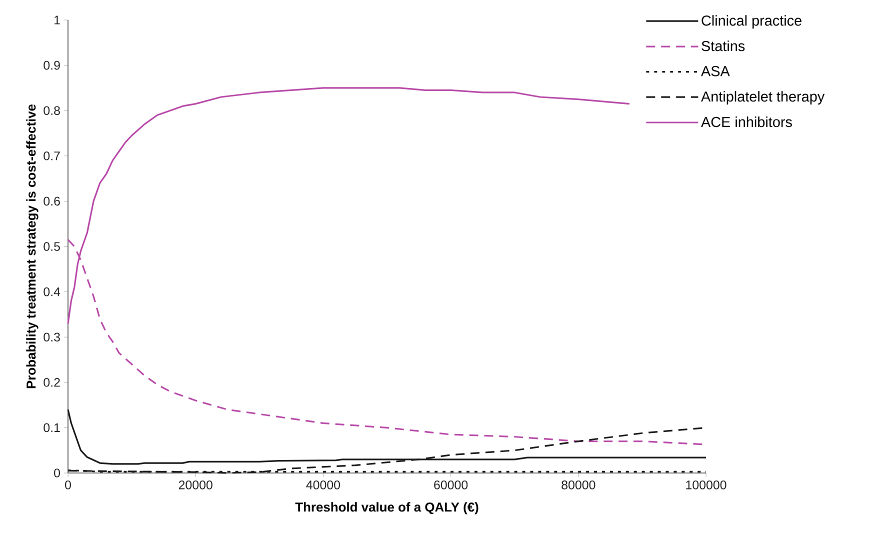  What do you see at coordinates (52, 246) in the screenshot?
I see `y-tick-label: 0.5` at bounding box center [52, 246].